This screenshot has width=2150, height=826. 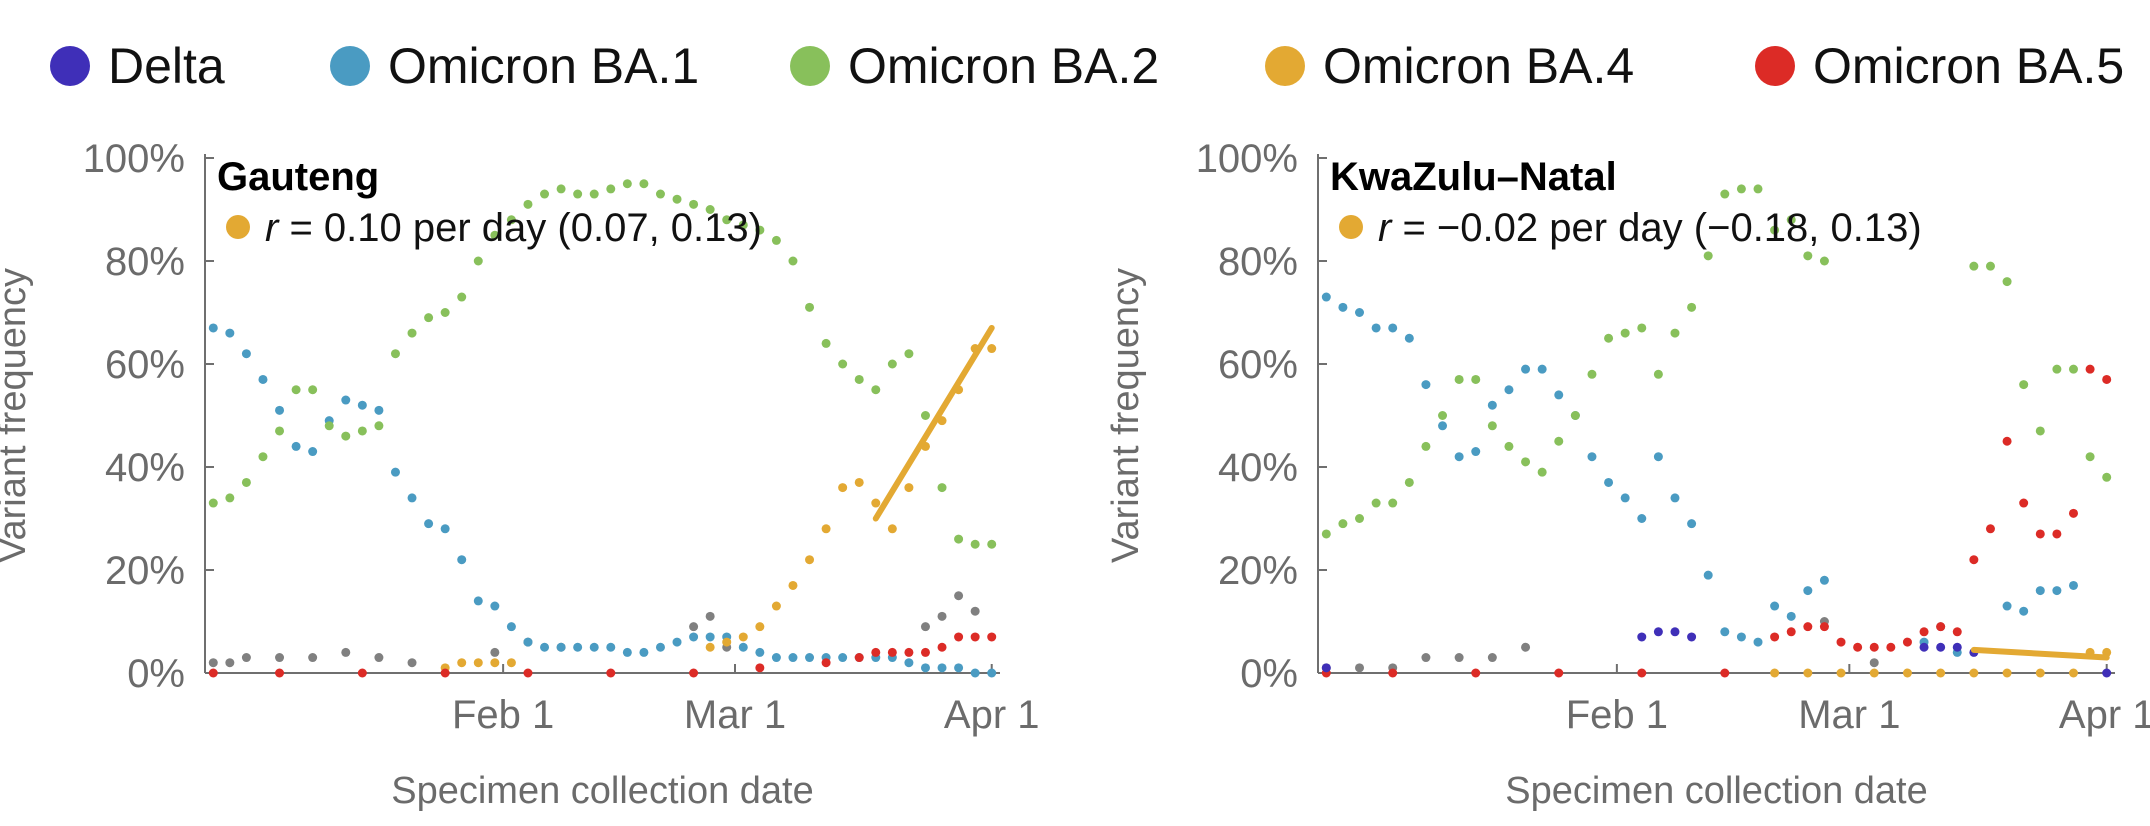 What do you see at coordinates (594, 629) in the screenshot?
I see `series-other` at bounding box center [594, 629].